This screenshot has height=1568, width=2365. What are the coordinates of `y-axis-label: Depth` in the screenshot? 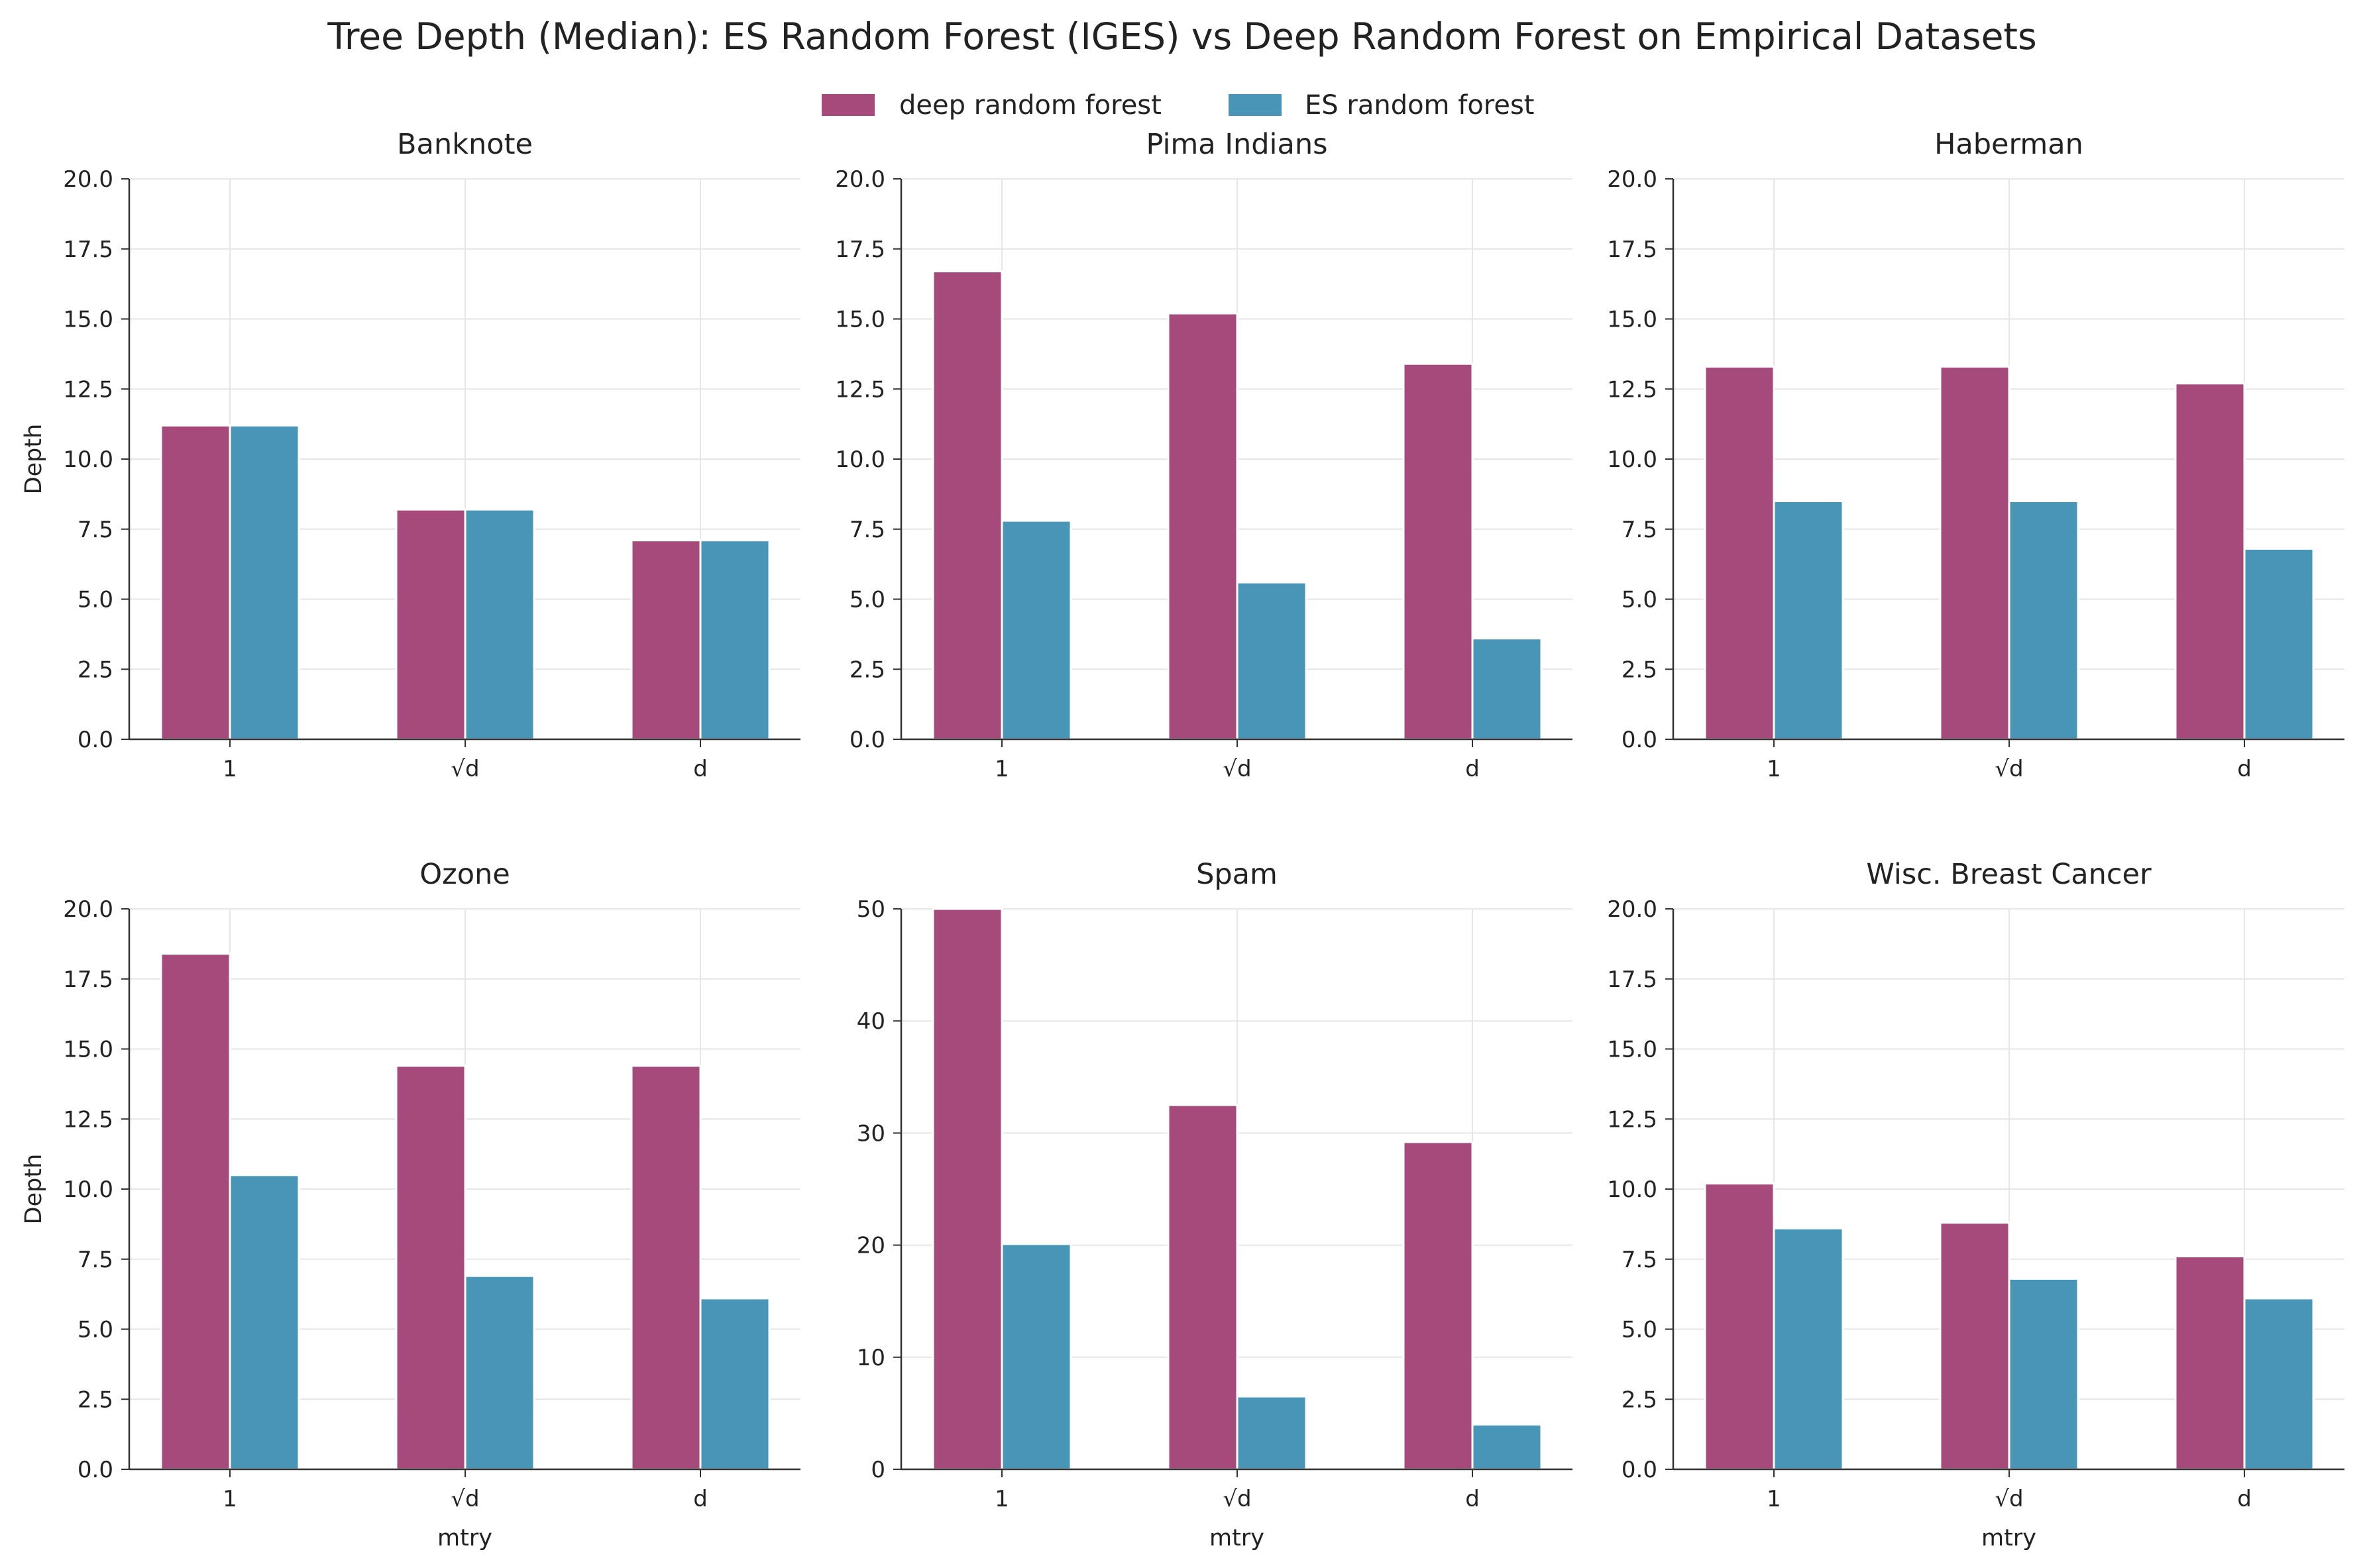 It's located at (34, 1189).